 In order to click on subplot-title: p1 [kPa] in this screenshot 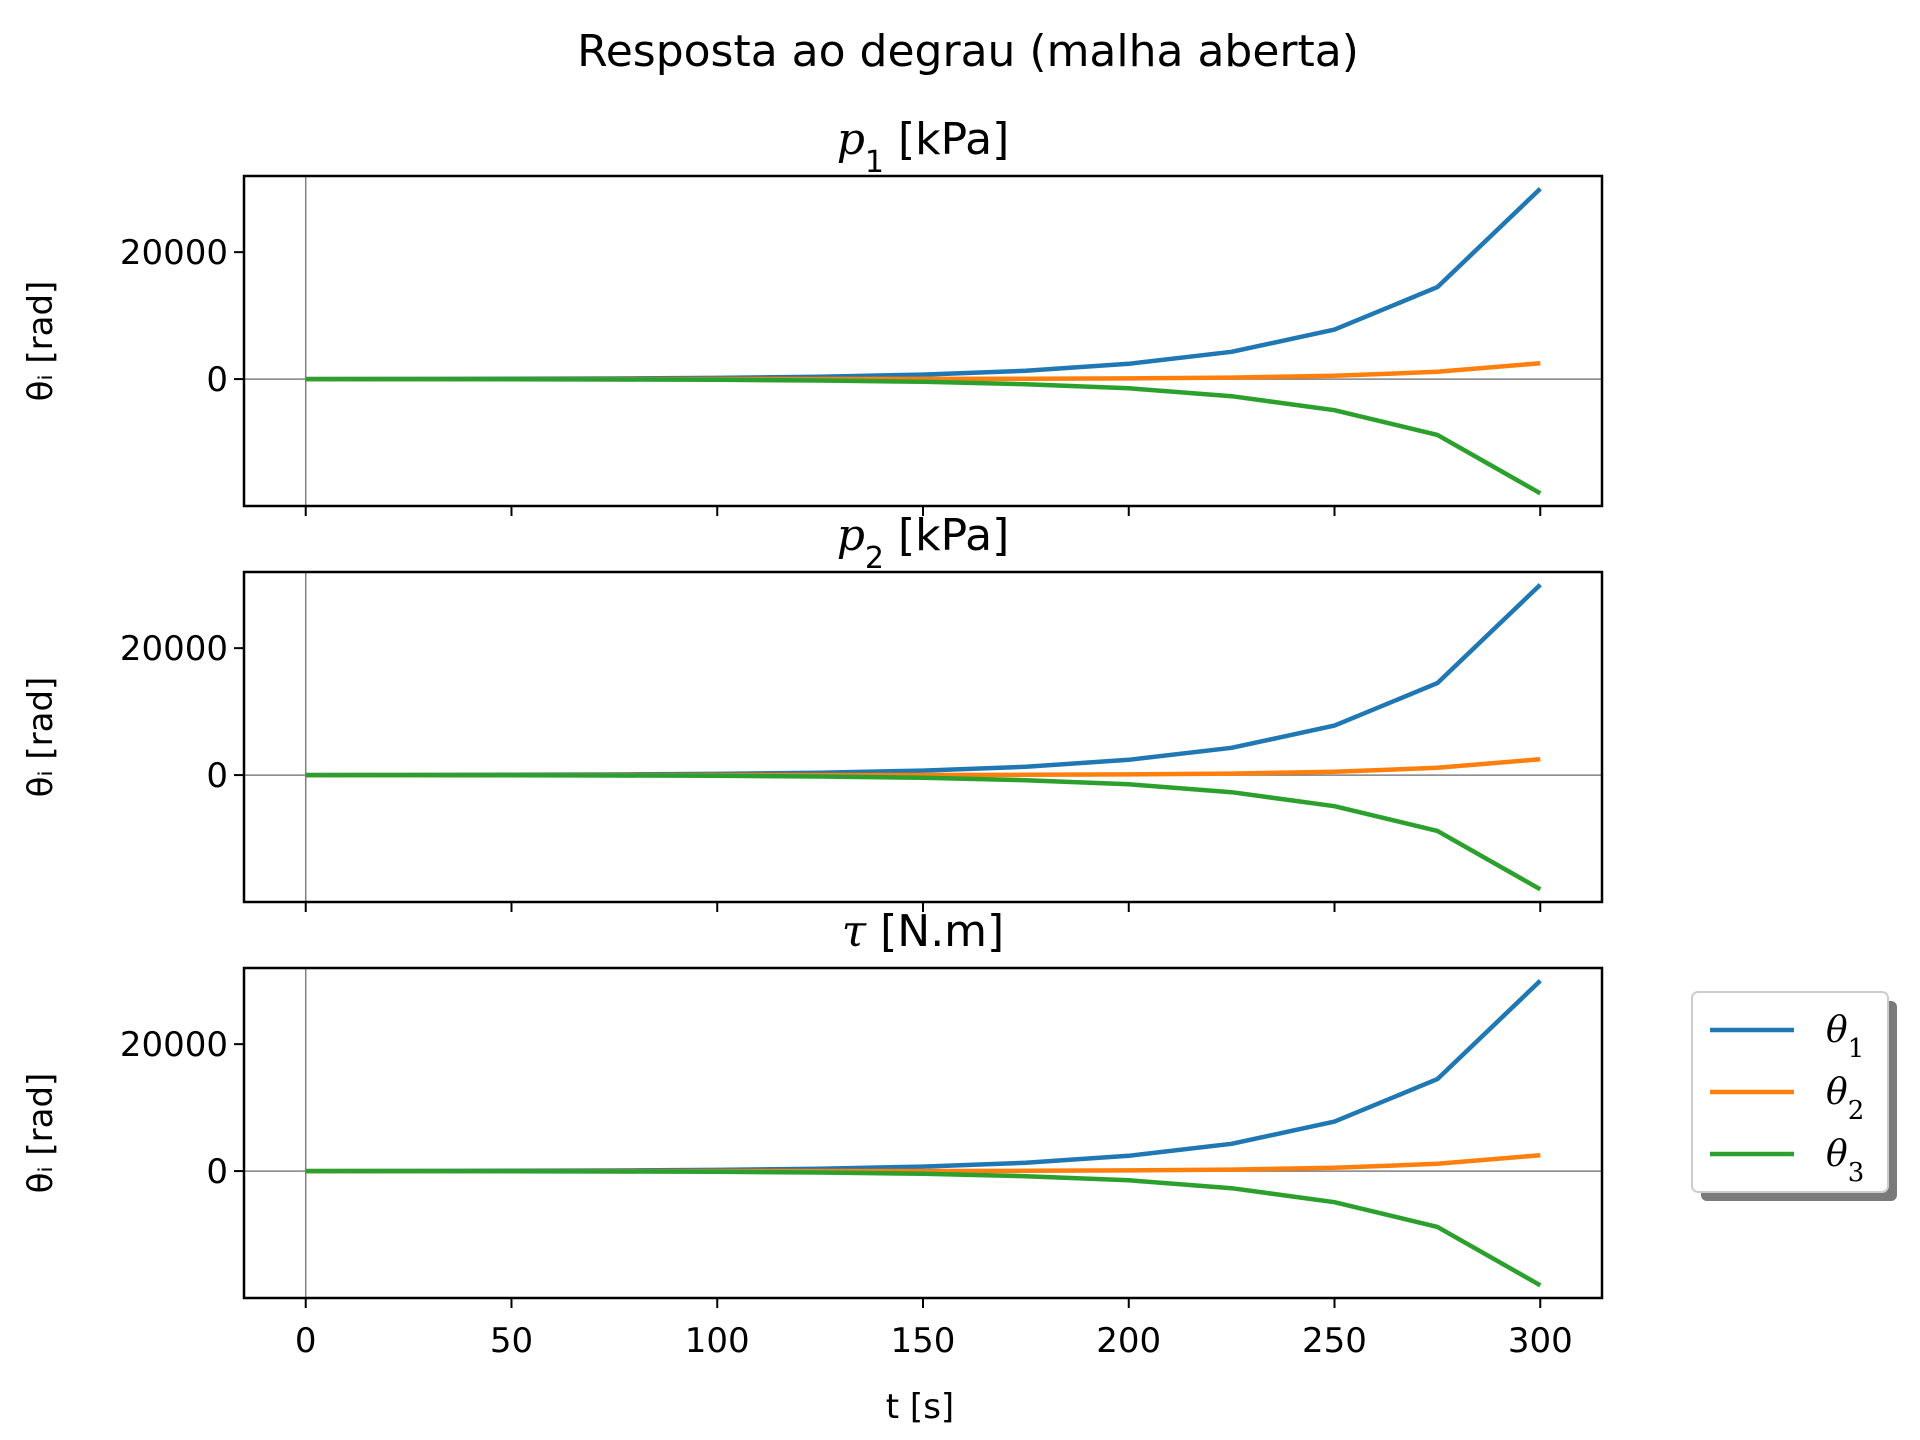, I will do `click(923, 147)`.